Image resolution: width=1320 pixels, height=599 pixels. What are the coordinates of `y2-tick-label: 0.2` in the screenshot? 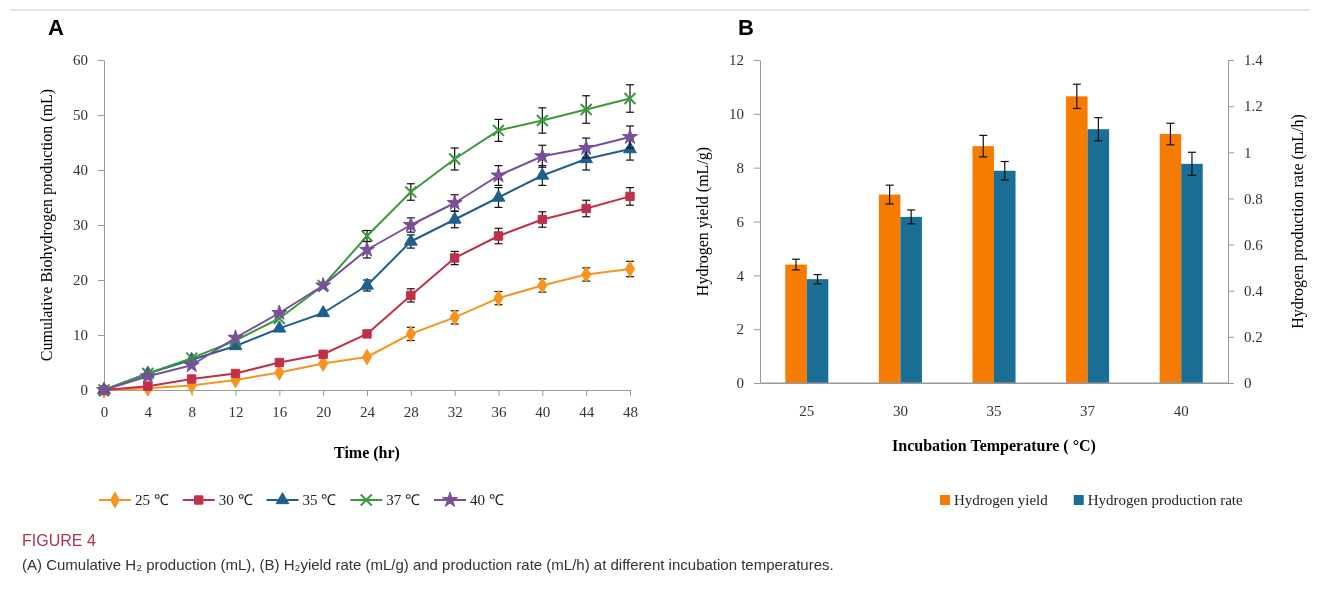 It's located at (1253, 337).